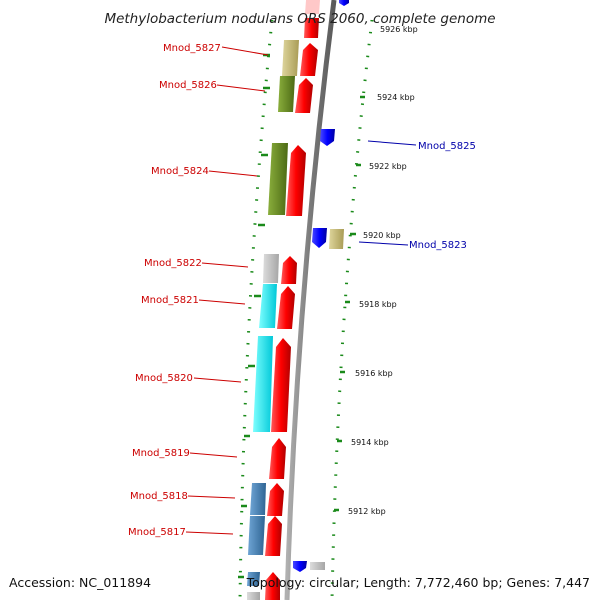  What do you see at coordinates (388, 166) in the screenshot?
I see `scale-label-5922: 5922 kbp` at bounding box center [388, 166].